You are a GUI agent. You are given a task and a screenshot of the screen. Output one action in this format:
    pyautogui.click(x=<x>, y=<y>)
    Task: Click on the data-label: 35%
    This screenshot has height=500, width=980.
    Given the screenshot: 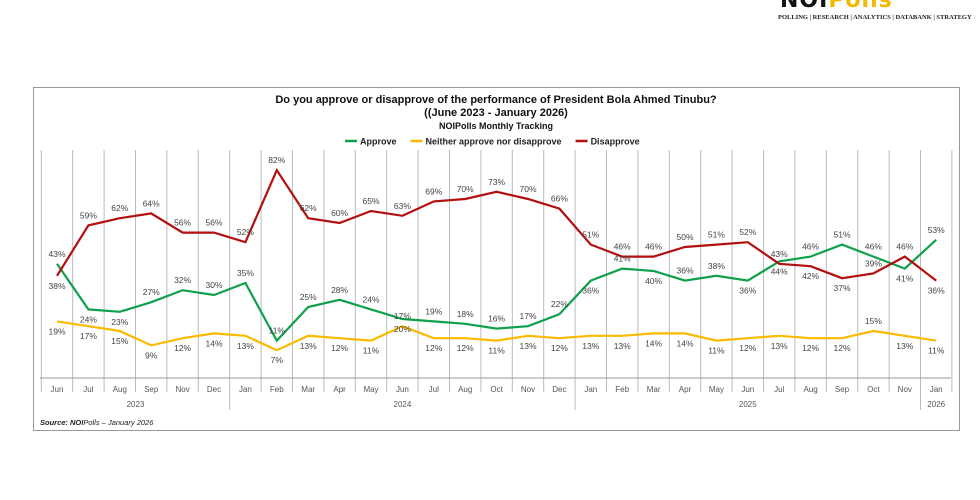 What is the action you would take?
    pyautogui.click(x=245, y=273)
    